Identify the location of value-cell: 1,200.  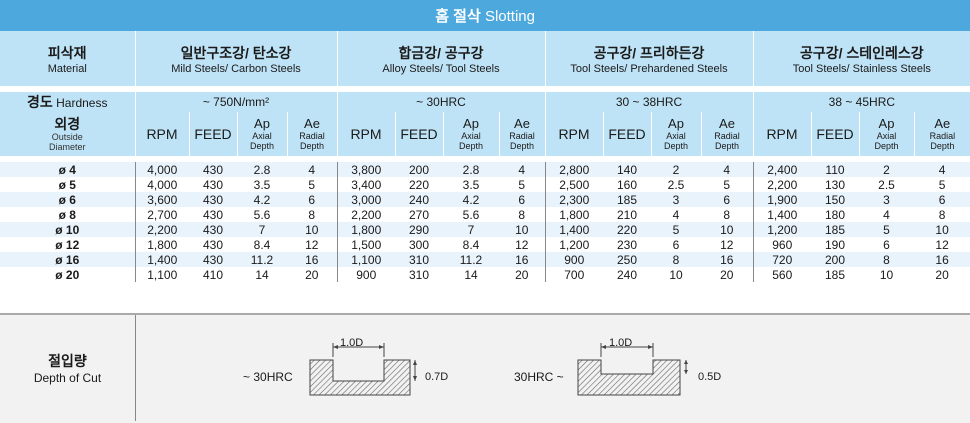
(574, 244).